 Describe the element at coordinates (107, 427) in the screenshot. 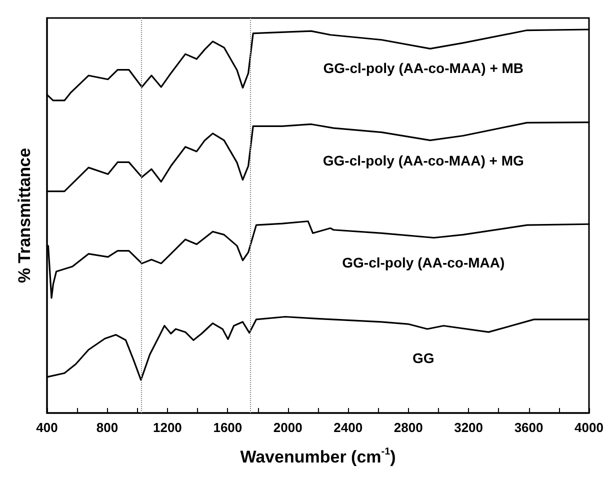

I see `x-tick-label: 800` at that location.